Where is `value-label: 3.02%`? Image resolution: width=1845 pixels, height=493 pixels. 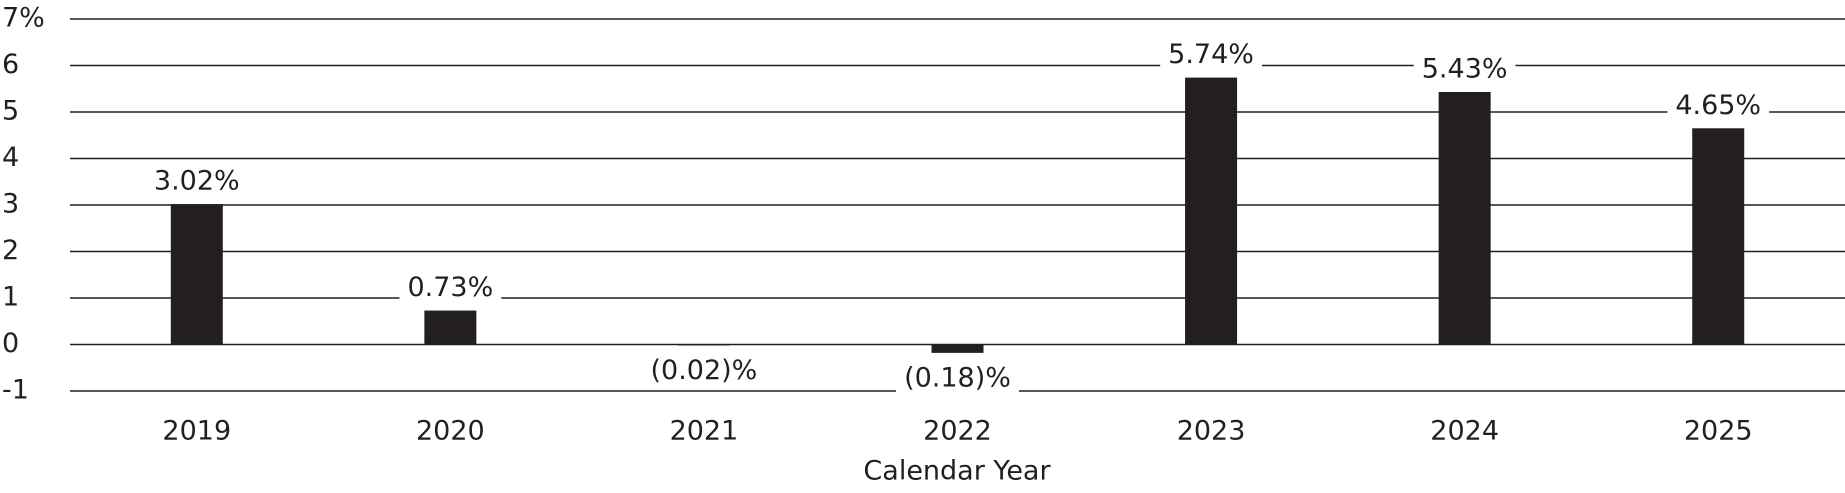
value-label: 3.02% is located at coordinates (197, 181).